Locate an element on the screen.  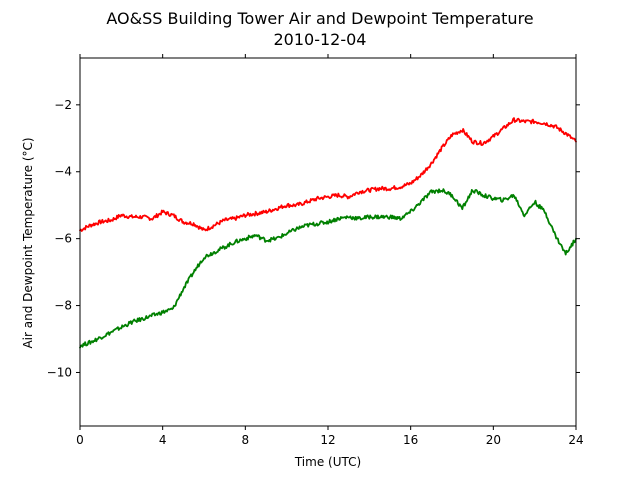
x-tick-label: 8 is located at coordinates (246, 440).